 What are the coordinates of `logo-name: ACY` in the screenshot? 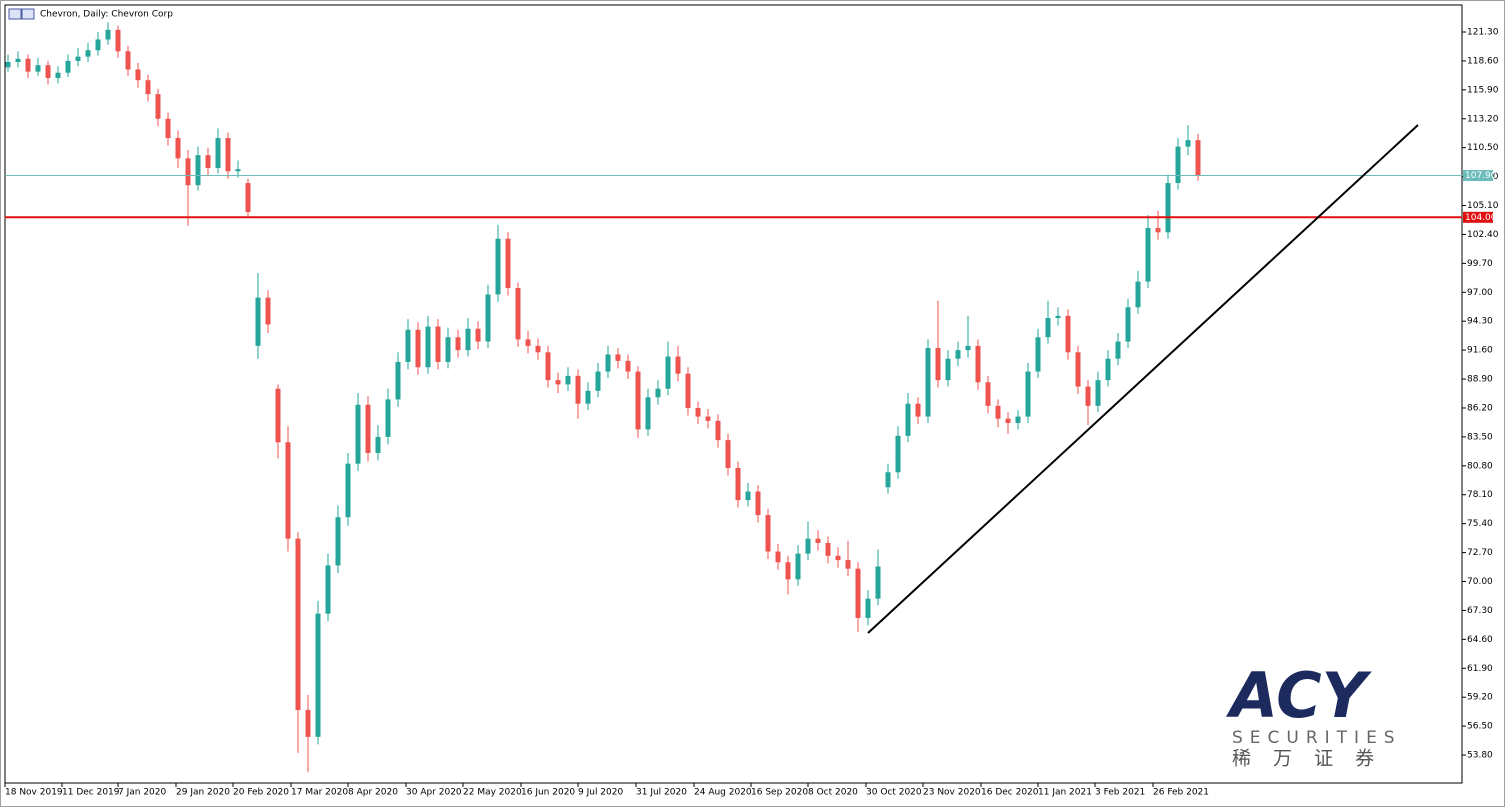 It's located at (1299, 695).